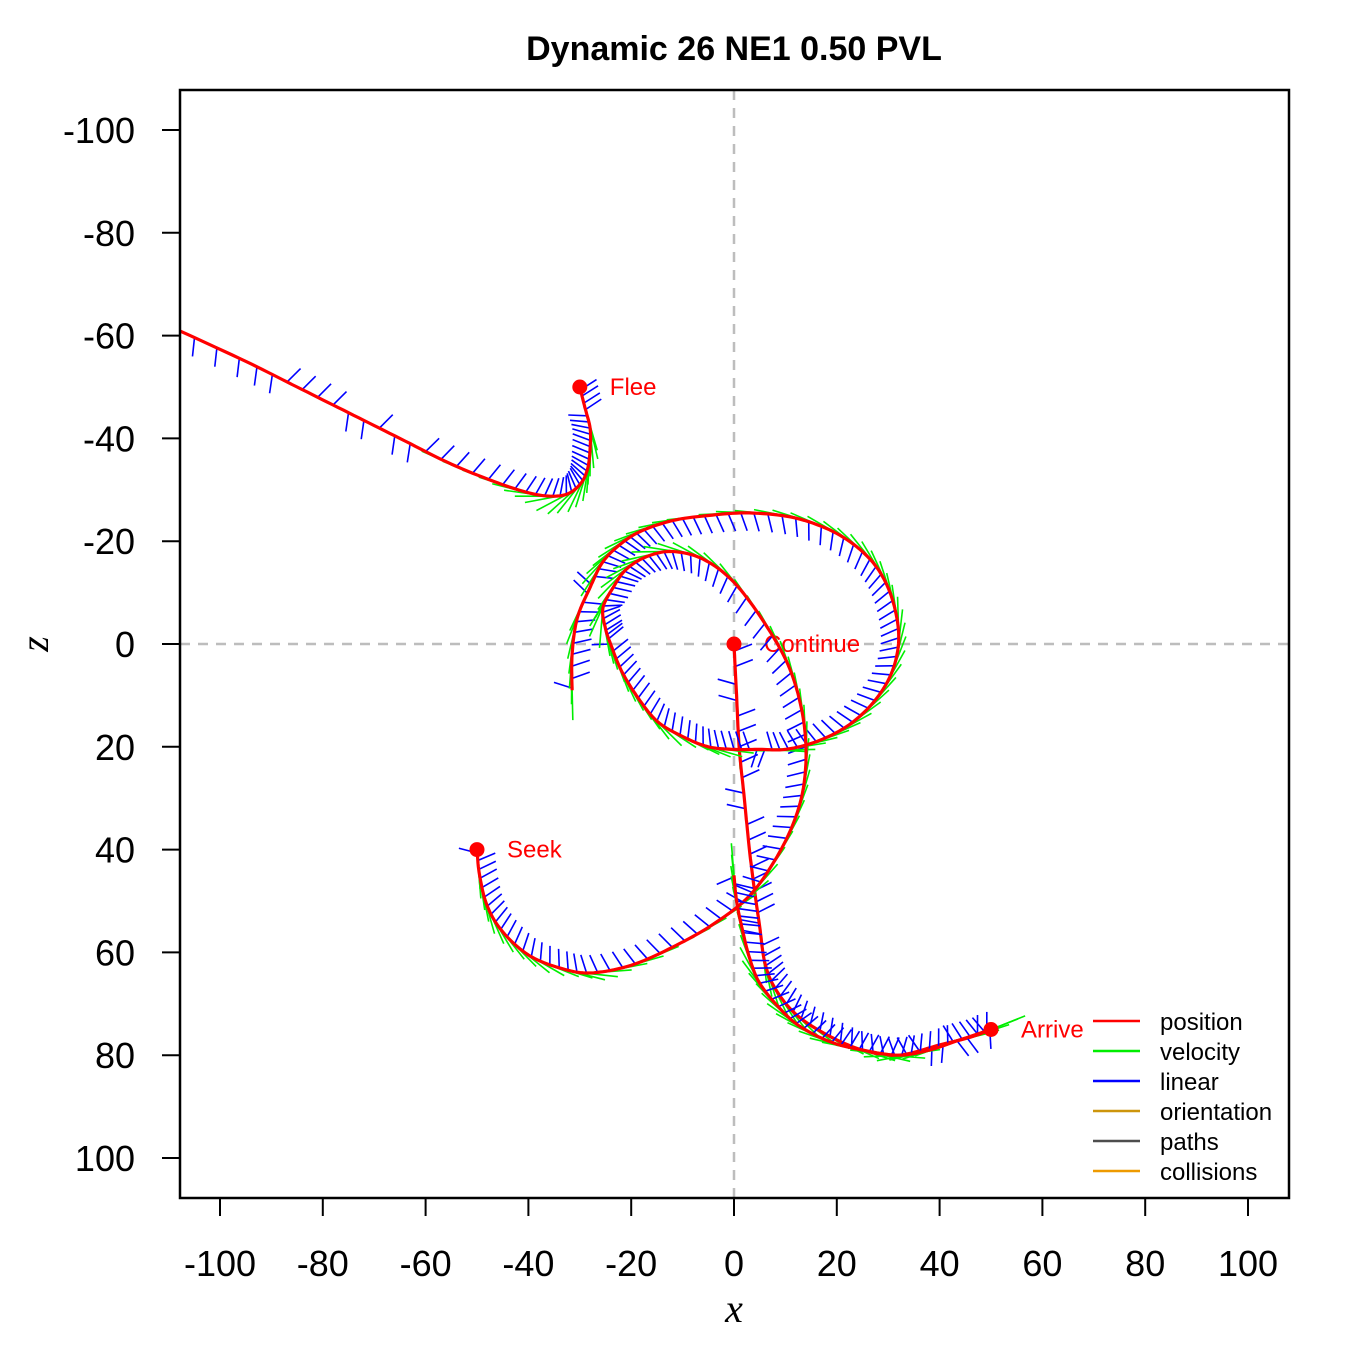 Image resolution: width=1350 pixels, height=1350 pixels. I want to click on x-tick-label: 60, so click(1042, 1263).